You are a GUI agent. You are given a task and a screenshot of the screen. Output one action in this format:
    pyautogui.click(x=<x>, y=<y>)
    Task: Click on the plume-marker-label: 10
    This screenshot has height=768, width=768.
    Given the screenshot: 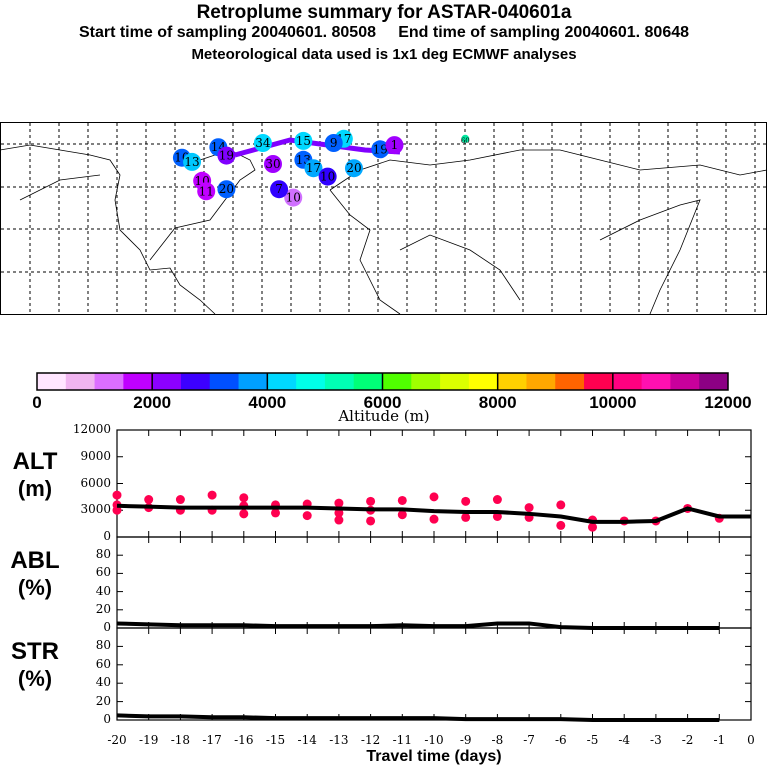 What is the action you would take?
    pyautogui.click(x=293, y=198)
    